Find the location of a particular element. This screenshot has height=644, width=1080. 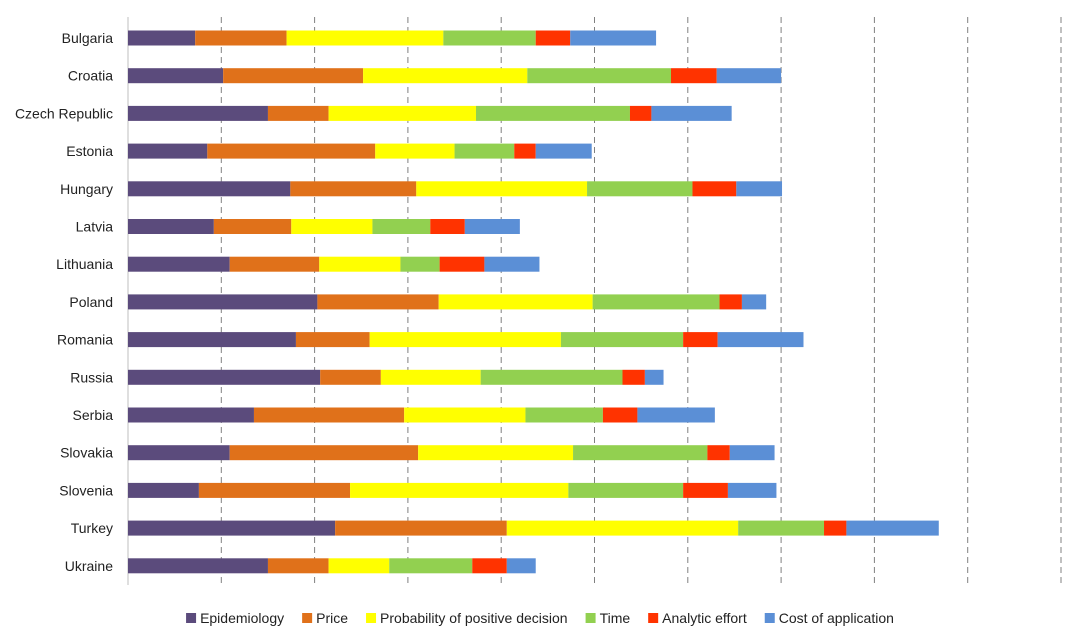

category-label: Bulgaria is located at coordinates (88, 38).